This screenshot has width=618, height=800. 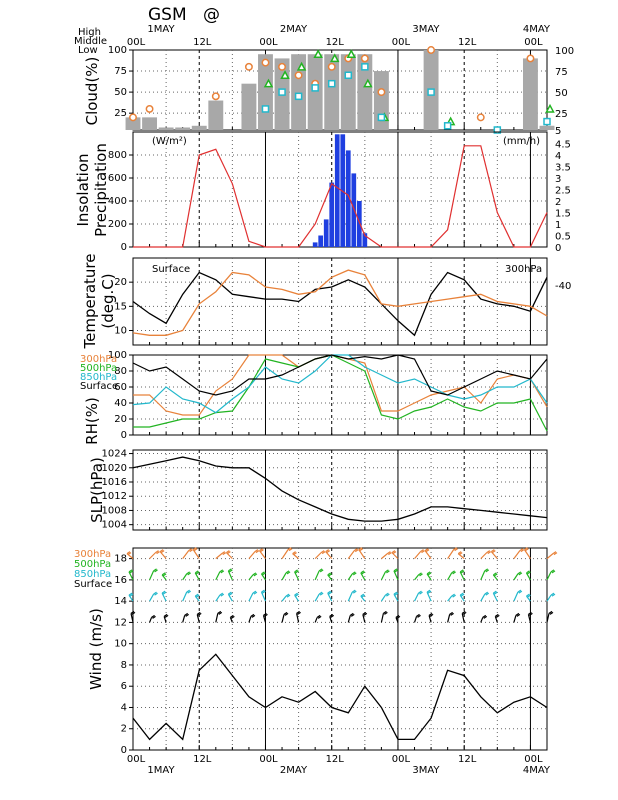 What do you see at coordinates (83, 189) in the screenshot?
I see `insolation-axis-label: Insolation` at bounding box center [83, 189].